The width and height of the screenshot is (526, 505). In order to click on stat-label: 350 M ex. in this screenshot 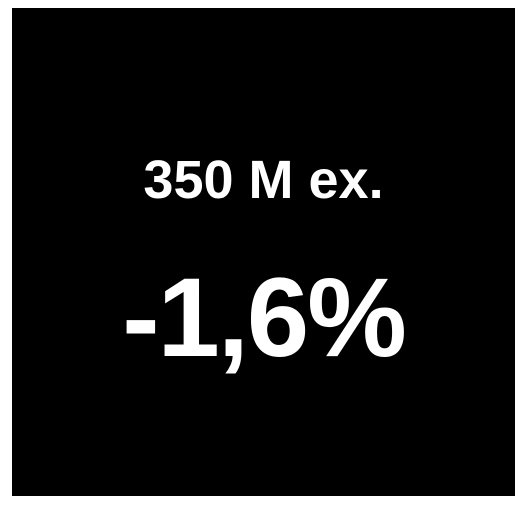, I will do `click(263, 180)`.